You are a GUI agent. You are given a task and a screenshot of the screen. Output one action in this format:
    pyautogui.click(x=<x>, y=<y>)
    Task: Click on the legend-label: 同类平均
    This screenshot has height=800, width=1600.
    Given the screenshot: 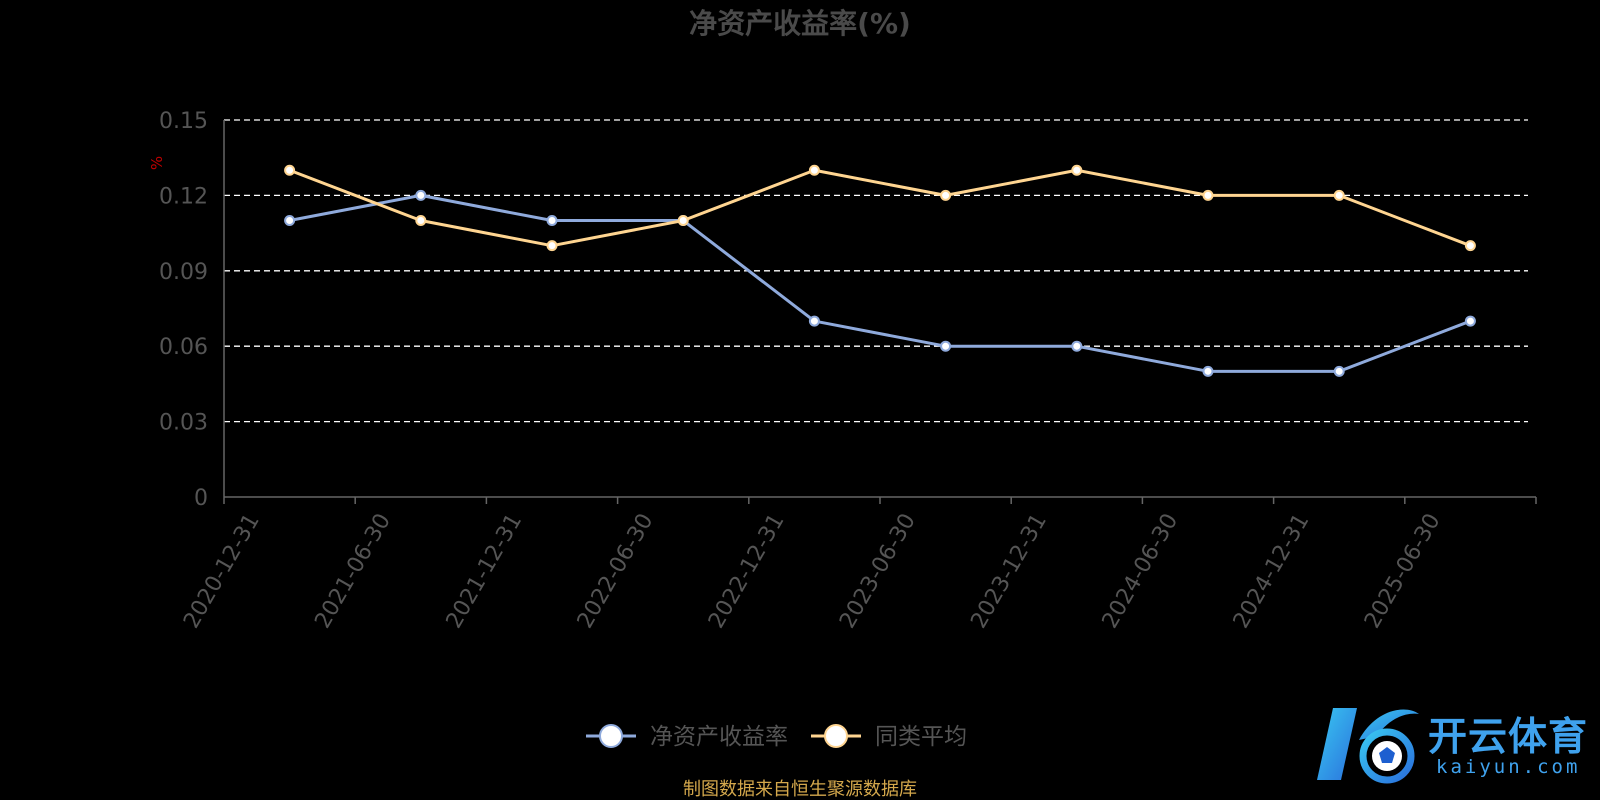 What is the action you would take?
    pyautogui.click(x=921, y=737)
    